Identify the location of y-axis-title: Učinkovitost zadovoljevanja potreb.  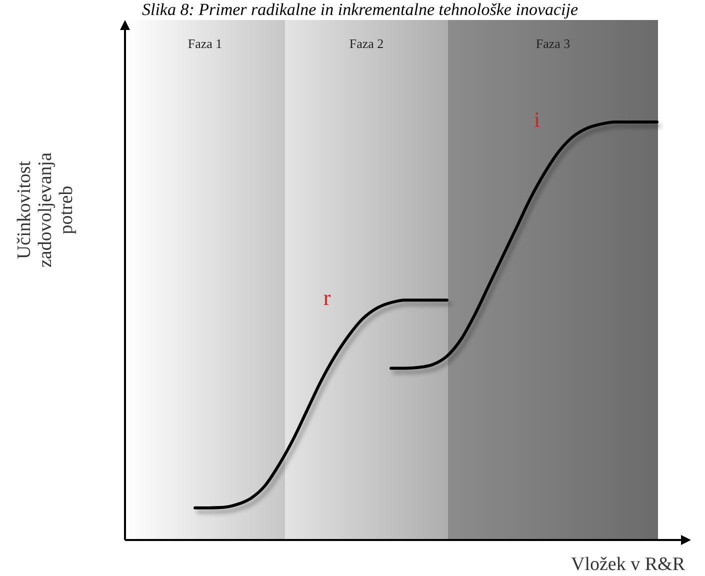
(45, 210).